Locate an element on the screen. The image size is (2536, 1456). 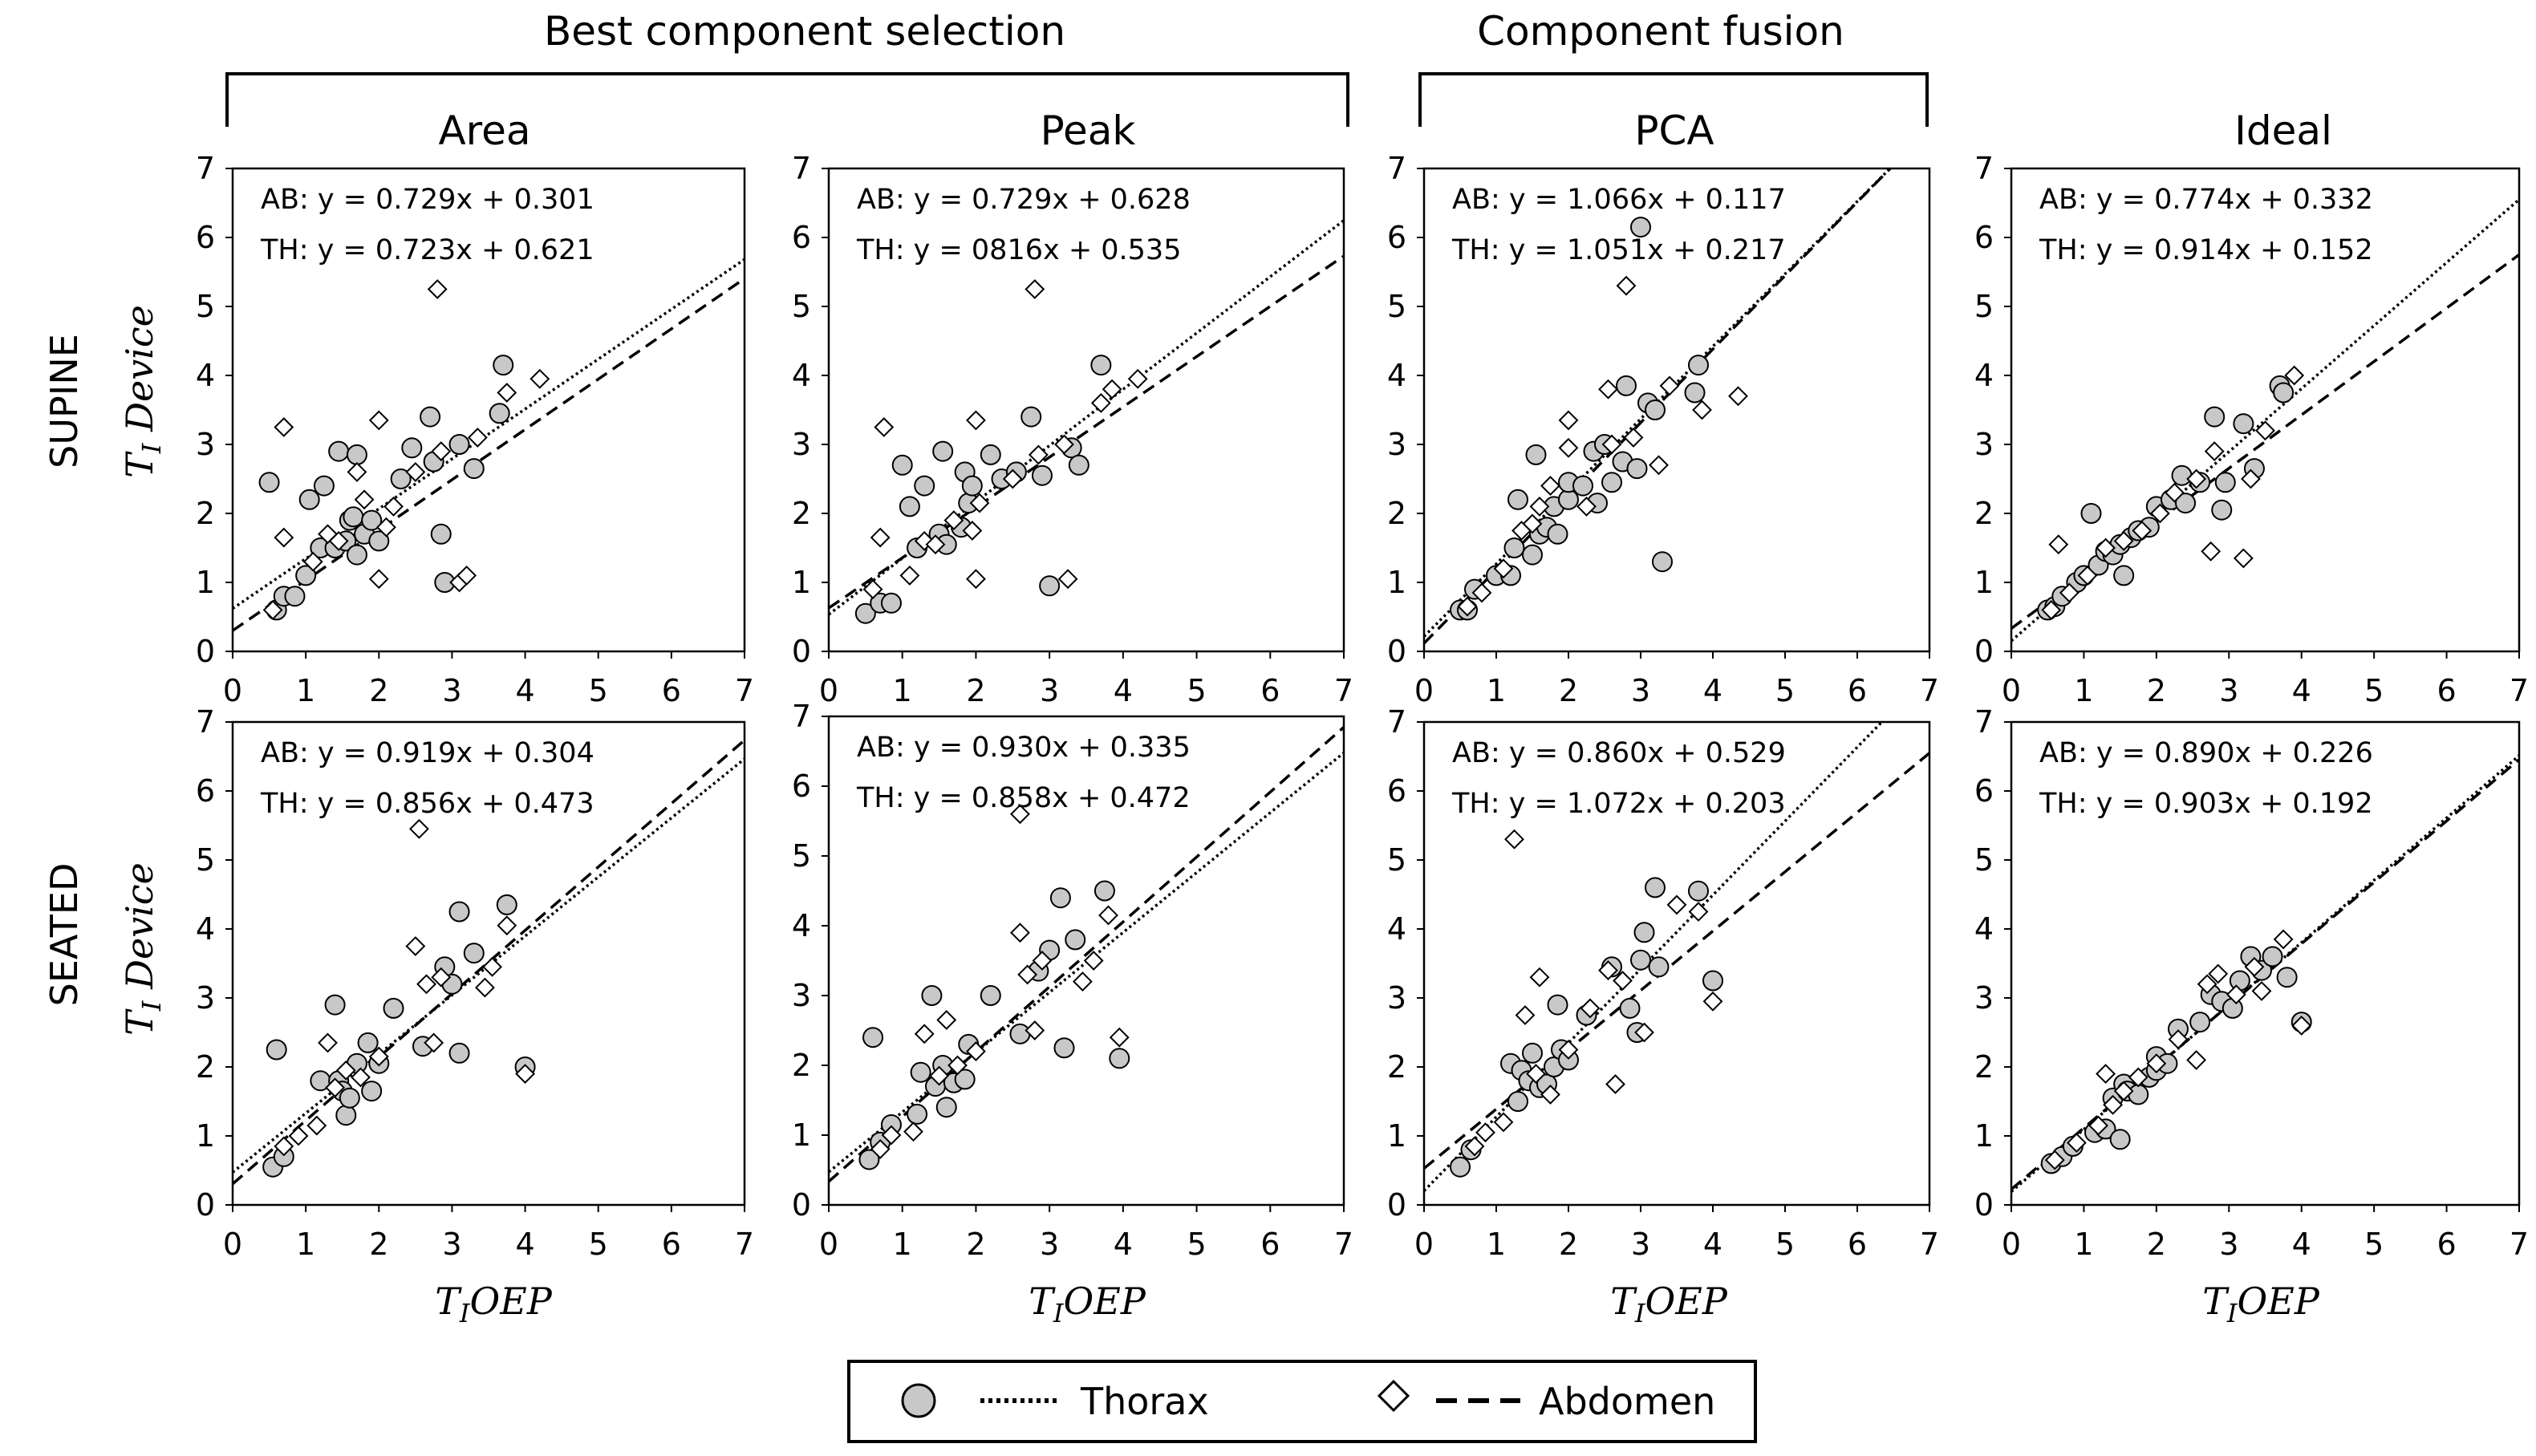
x-axis-title-sub: I is located at coordinates (465, 1313).